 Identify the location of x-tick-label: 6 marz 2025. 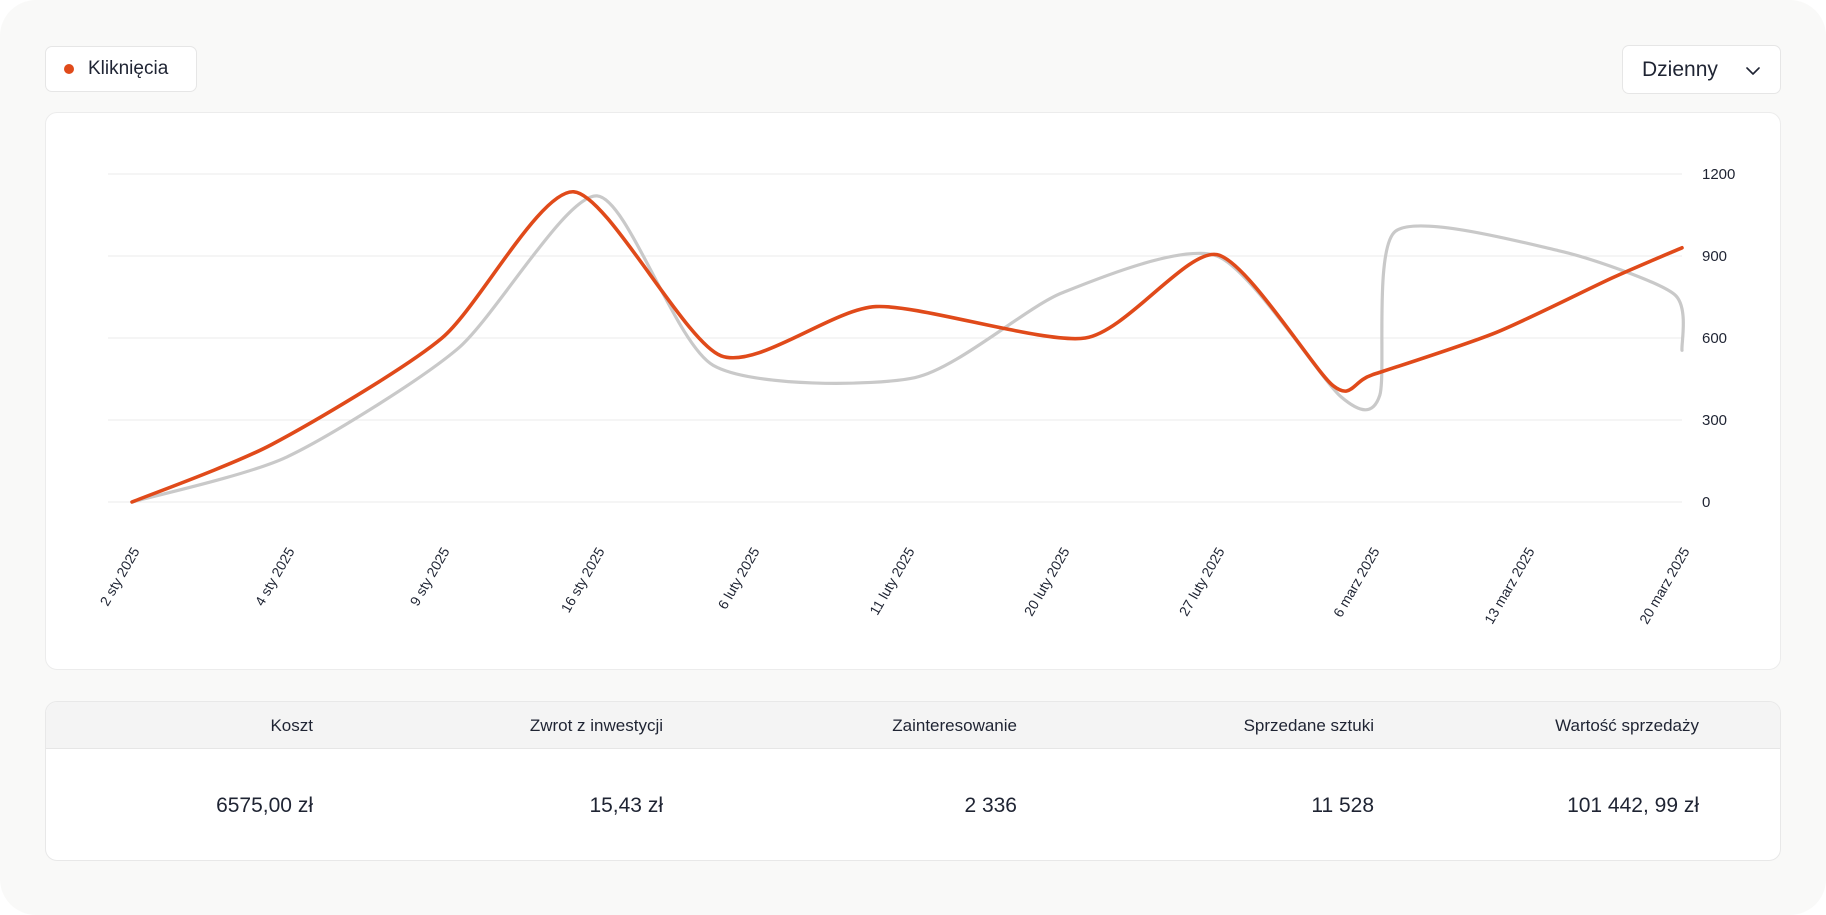
(1356, 582).